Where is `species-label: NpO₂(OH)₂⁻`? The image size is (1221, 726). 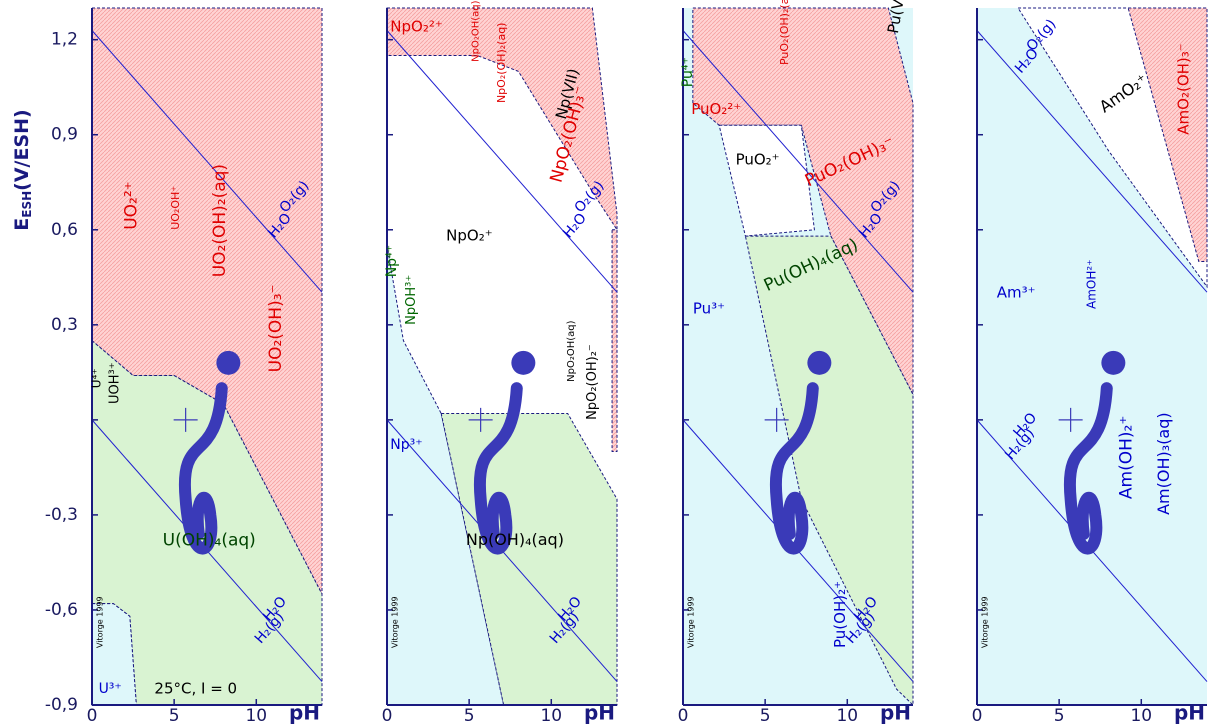 species-label: NpO₂(OH)₂⁻ is located at coordinates (592, 382).